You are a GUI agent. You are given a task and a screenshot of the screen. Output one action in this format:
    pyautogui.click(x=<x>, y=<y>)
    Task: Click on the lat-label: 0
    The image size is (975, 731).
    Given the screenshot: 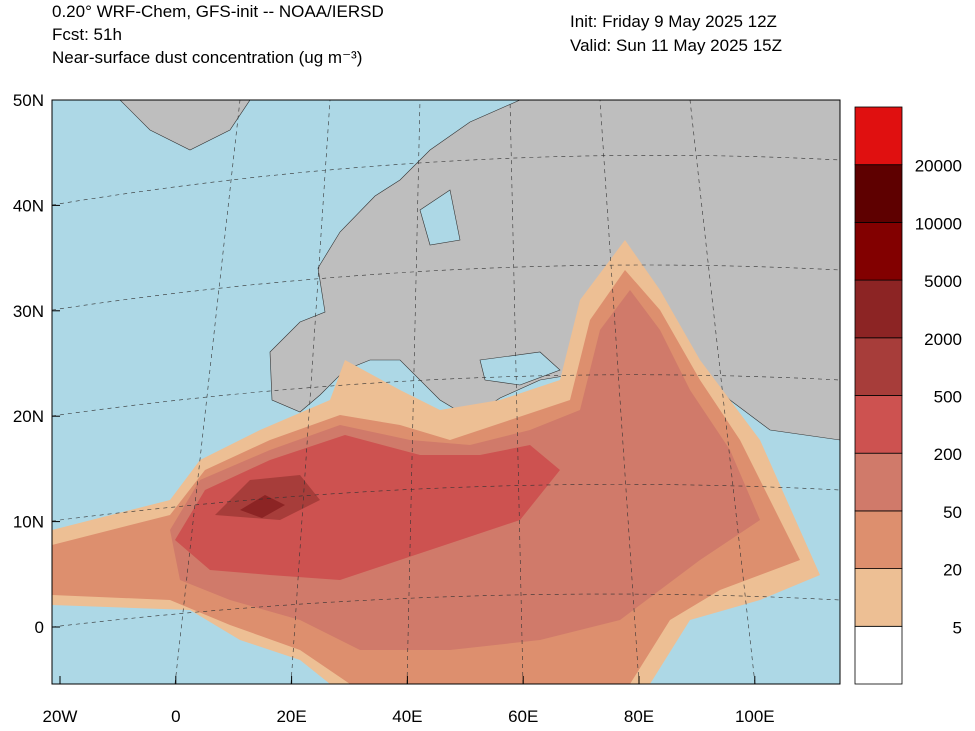 What is the action you would take?
    pyautogui.click(x=39, y=627)
    